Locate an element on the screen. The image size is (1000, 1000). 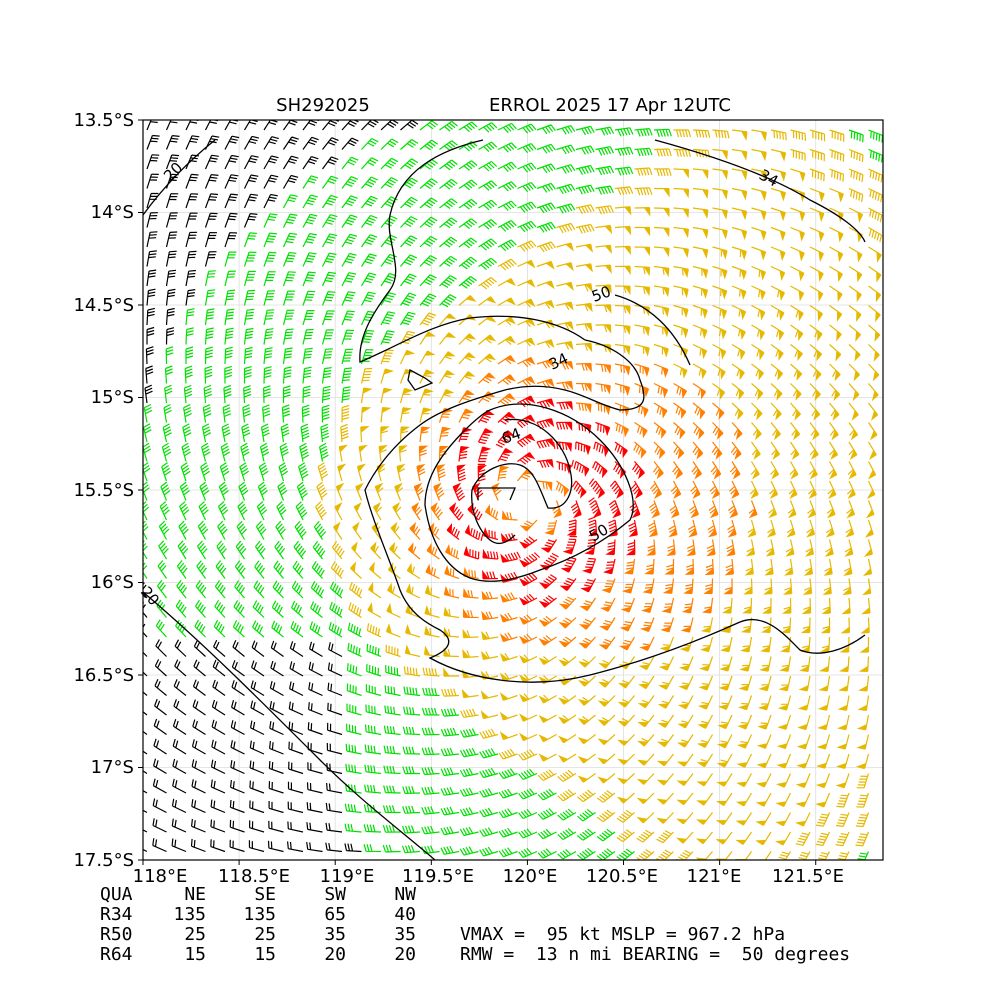
table-cell: 20 is located at coordinates (405, 954).